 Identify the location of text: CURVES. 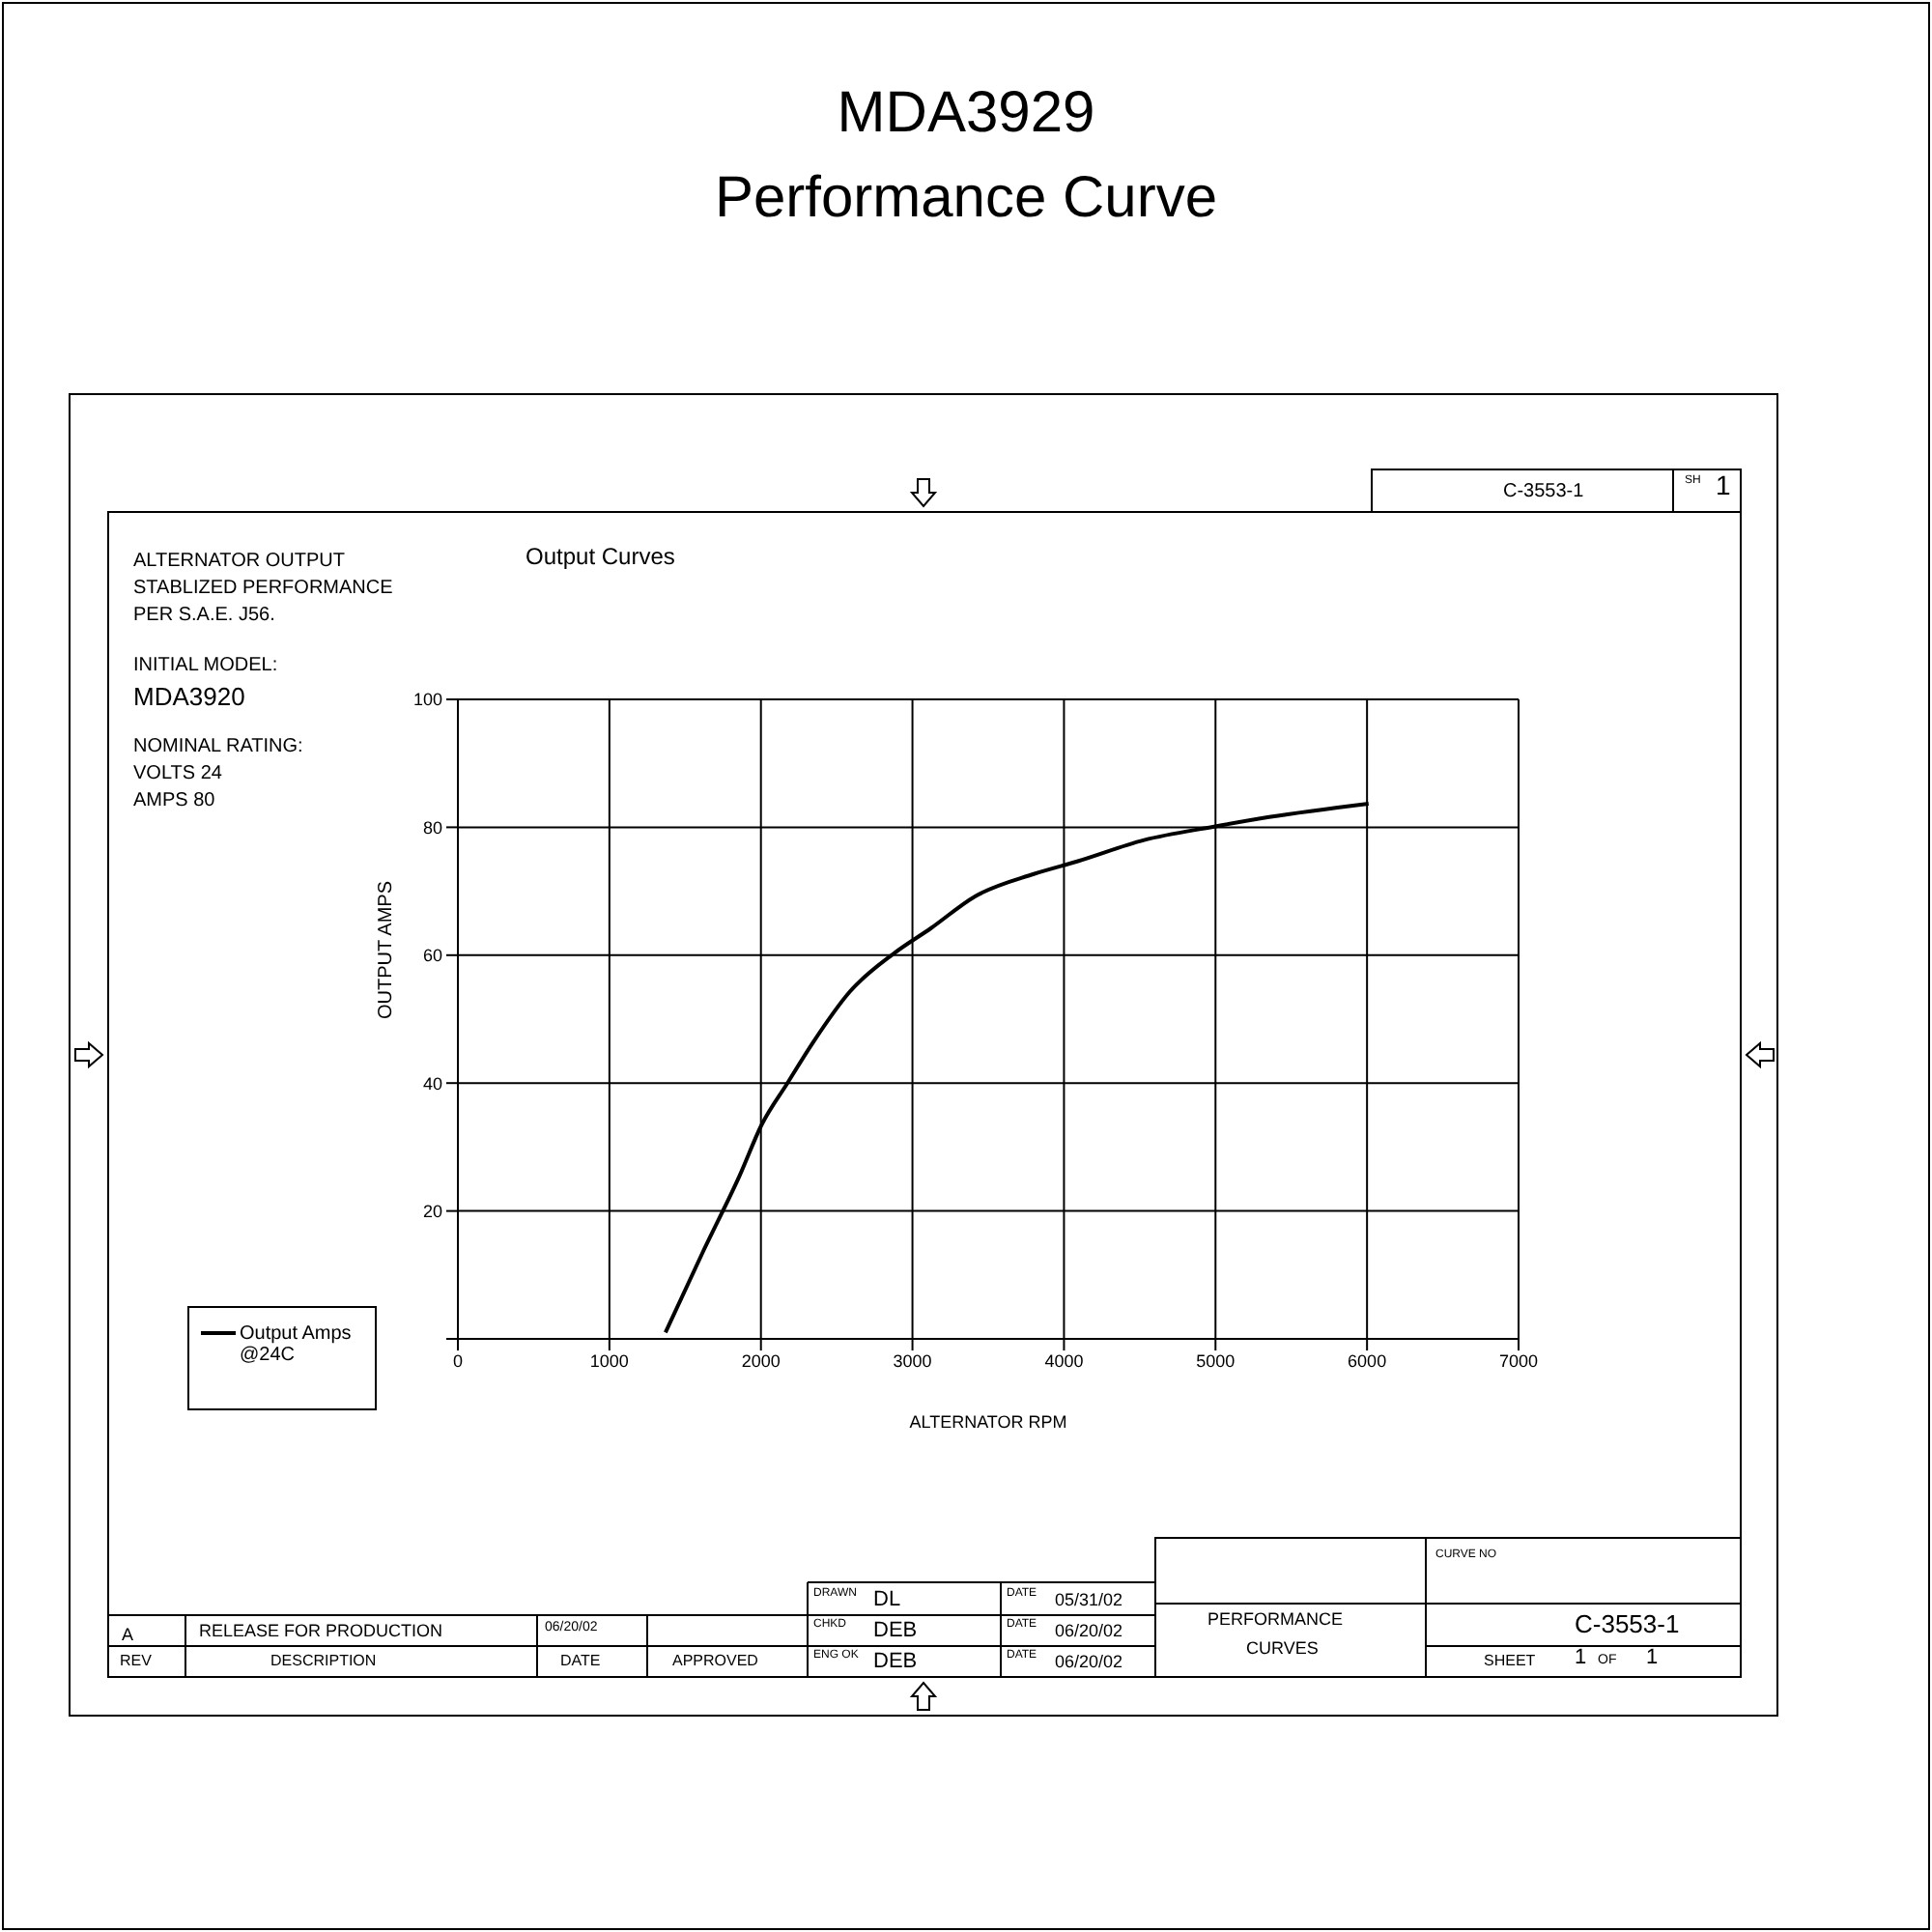
(1282, 1648).